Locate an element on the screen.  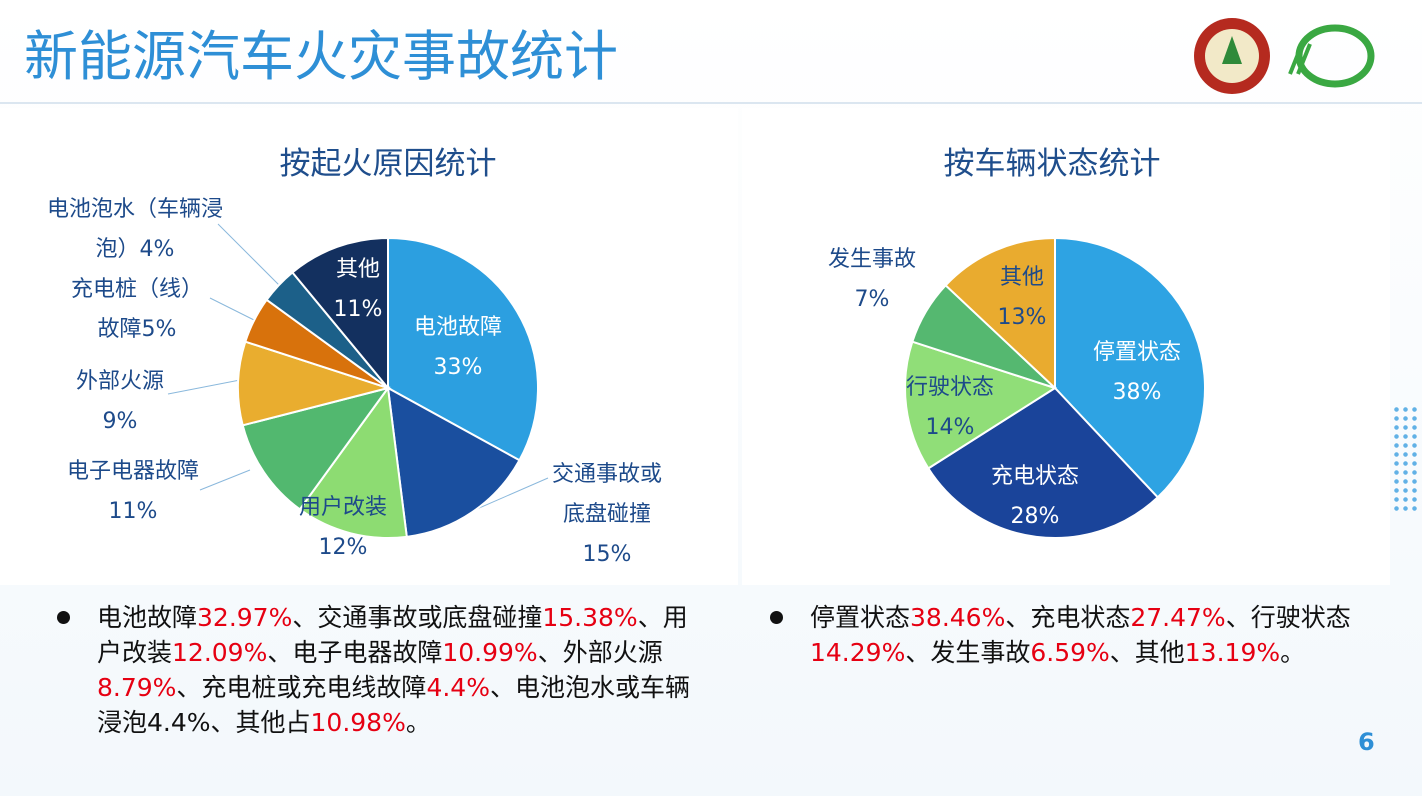
text-span: 交通事故或底盘碰撞 is located at coordinates (606, 494).